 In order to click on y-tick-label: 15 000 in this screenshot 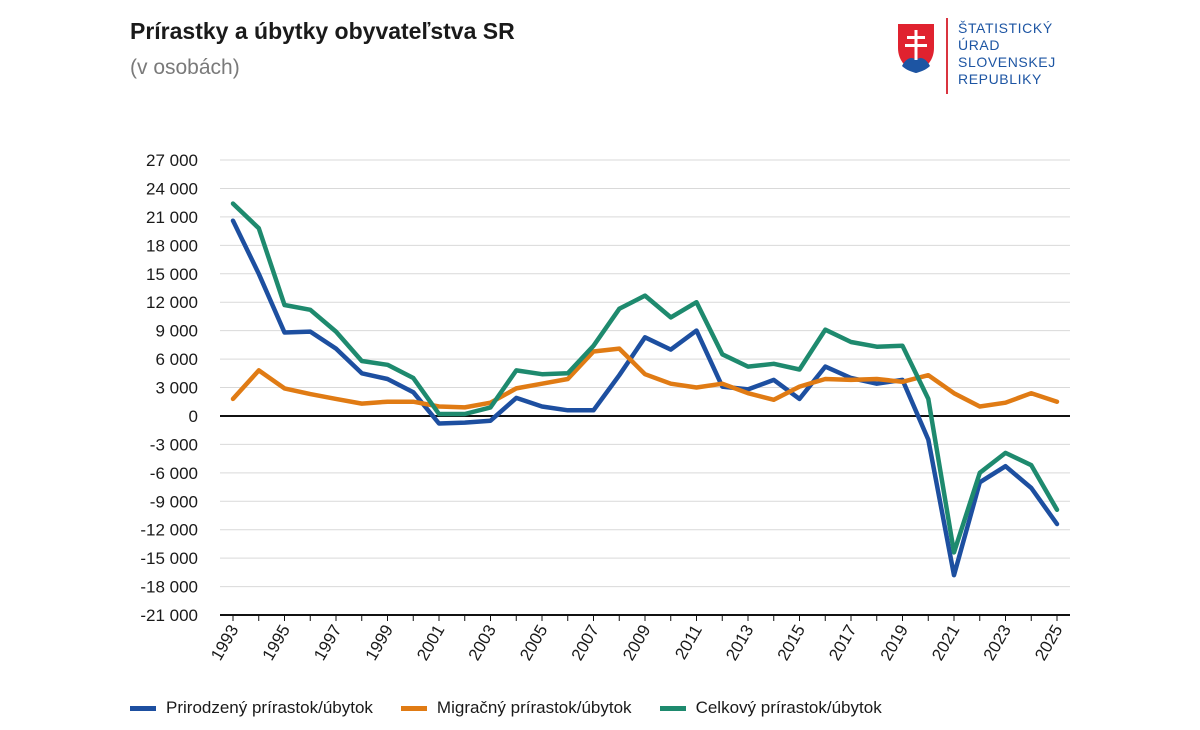, I will do `click(172, 274)`.